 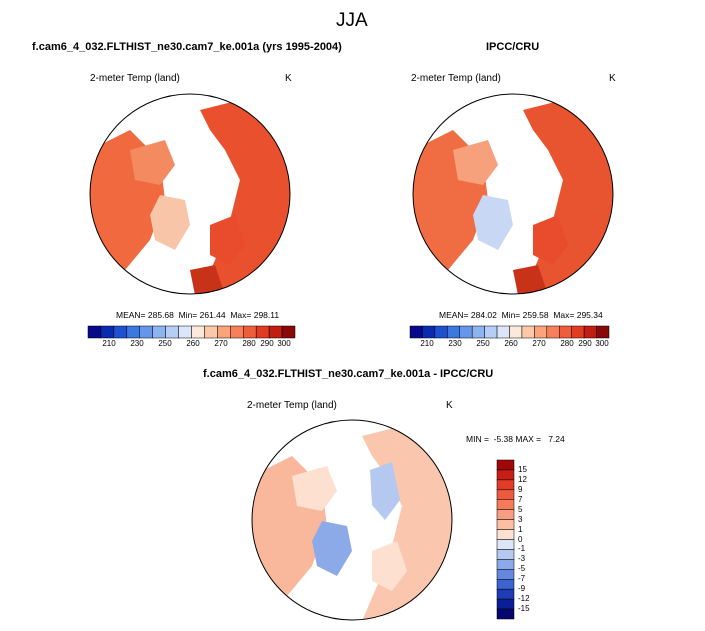 I want to click on panel2-units: K, so click(x=612, y=78).